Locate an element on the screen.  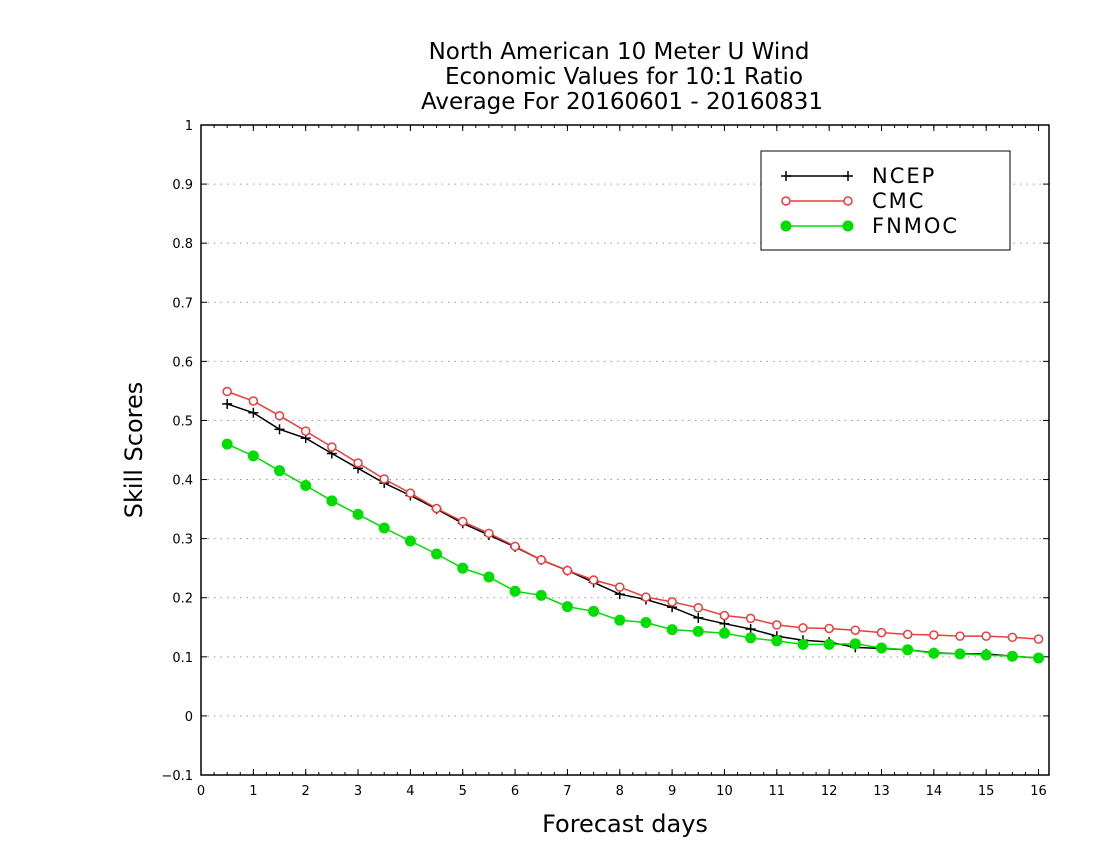
y-tick-label: 0.1 is located at coordinates (182, 658).